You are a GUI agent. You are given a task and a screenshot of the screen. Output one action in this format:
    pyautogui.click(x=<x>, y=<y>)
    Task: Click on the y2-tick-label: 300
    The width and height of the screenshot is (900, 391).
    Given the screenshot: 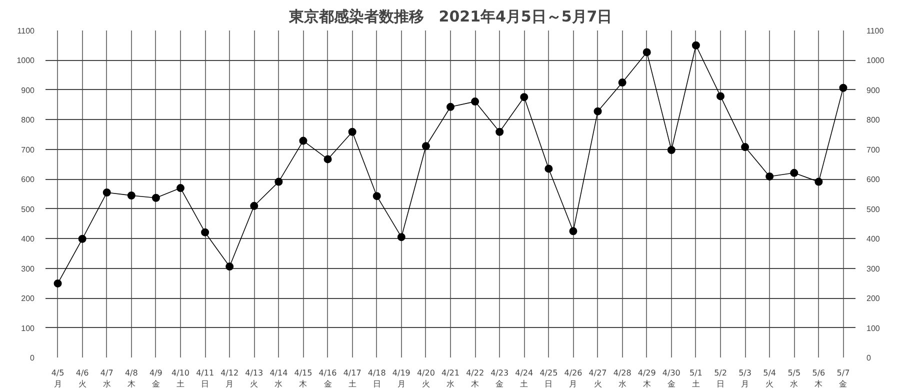 What is the action you would take?
    pyautogui.click(x=873, y=269)
    